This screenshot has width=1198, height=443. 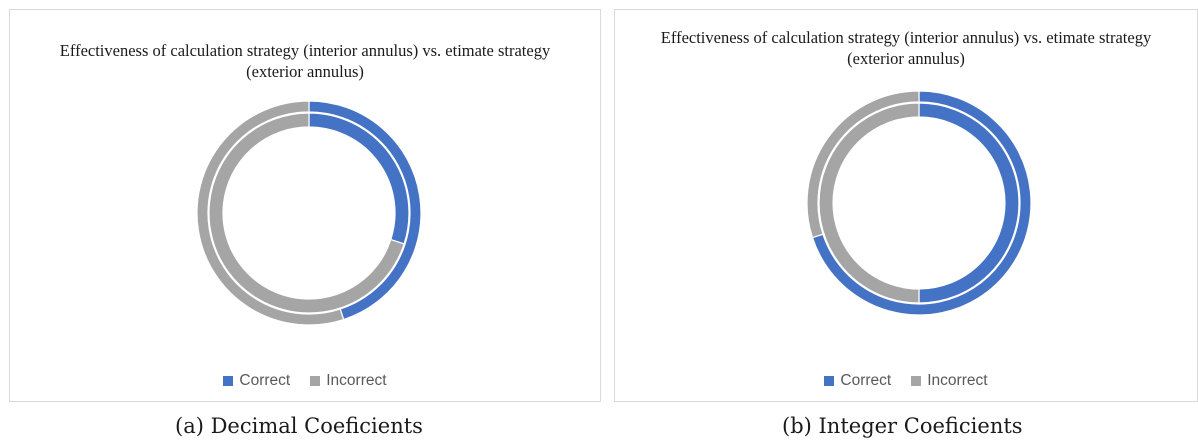 What do you see at coordinates (902, 426) in the screenshot?
I see `figure-caption-b: (b) Integer Coeficients` at bounding box center [902, 426].